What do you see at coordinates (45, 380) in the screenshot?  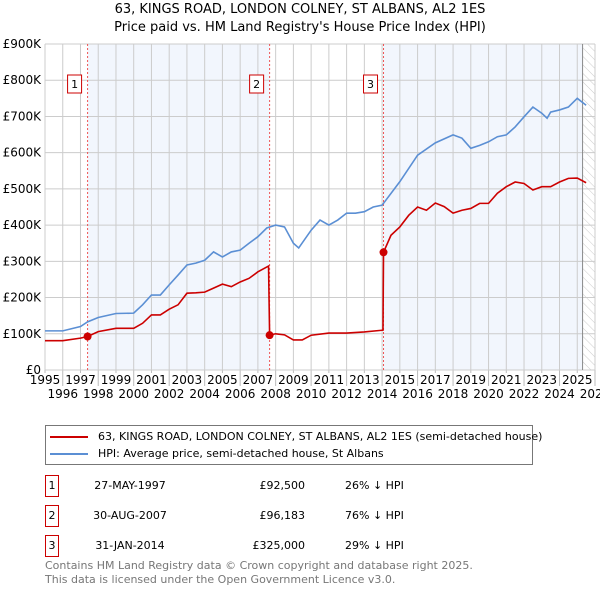 I see `x-tick-label: 1995` at bounding box center [45, 380].